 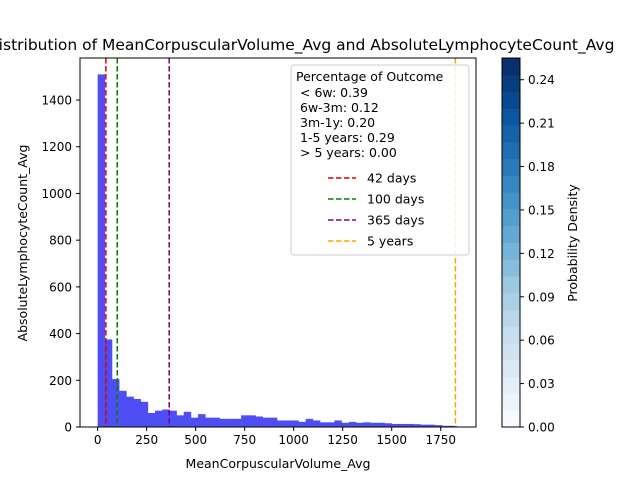 I want to click on colorbar-frame, so click(x=511, y=242).